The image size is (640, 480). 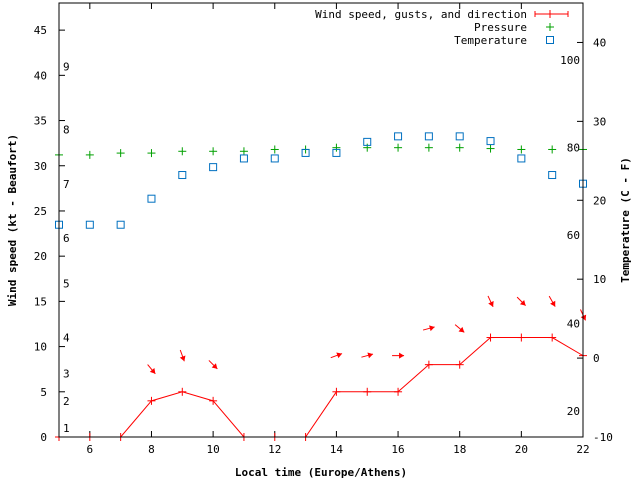 I want to click on legend-label: Pressure, so click(x=500, y=27).